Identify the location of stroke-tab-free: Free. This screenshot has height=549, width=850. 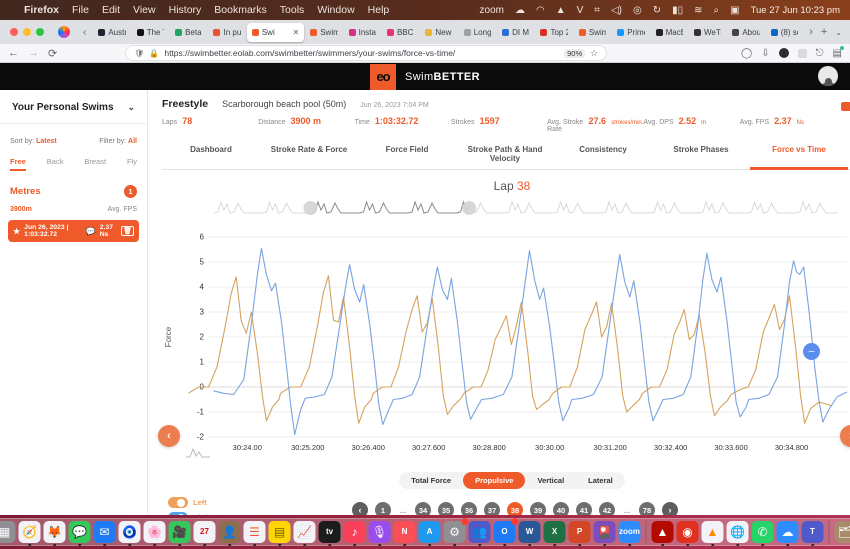
(18, 164).